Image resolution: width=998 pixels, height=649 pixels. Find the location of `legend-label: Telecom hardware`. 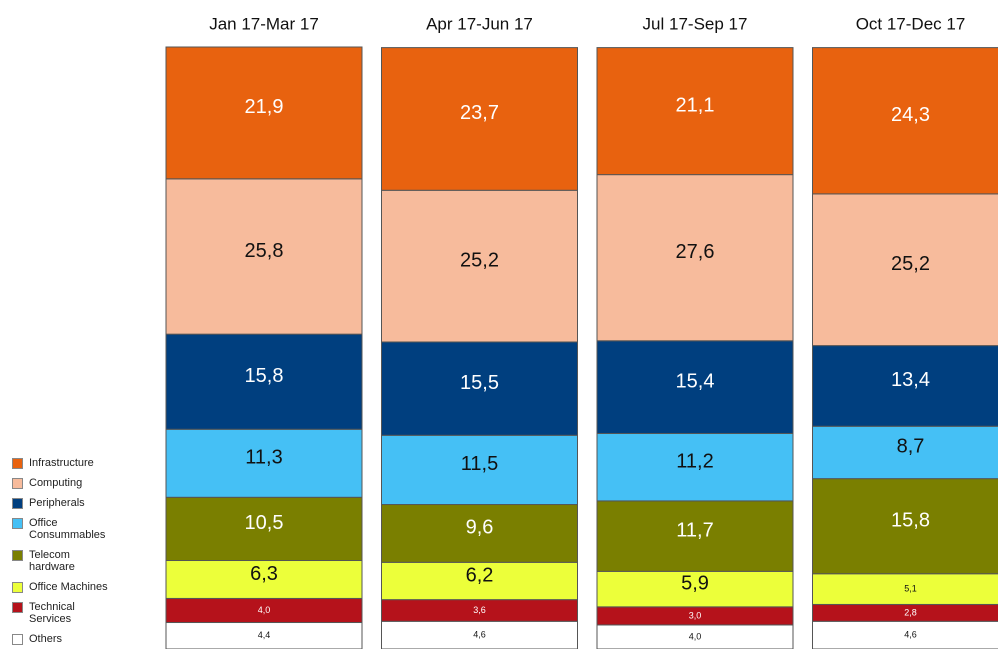

legend-label: Telecom hardware is located at coordinates (52, 561).